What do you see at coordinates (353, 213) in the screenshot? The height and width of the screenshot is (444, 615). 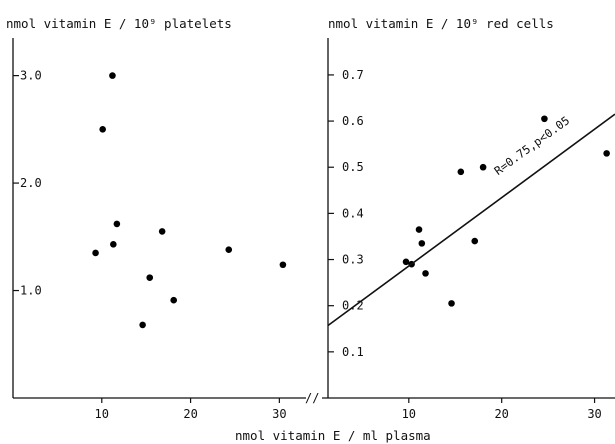 I see `right-y-tick-label: 0.4` at bounding box center [353, 213].